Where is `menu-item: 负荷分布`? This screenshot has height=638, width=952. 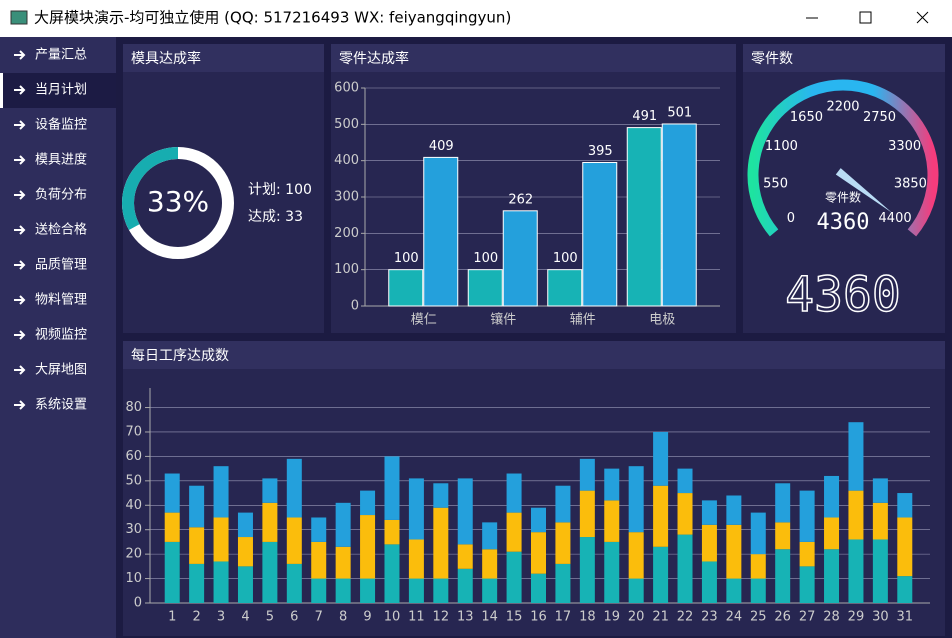
menu-item: 负荷分布 is located at coordinates (61, 195).